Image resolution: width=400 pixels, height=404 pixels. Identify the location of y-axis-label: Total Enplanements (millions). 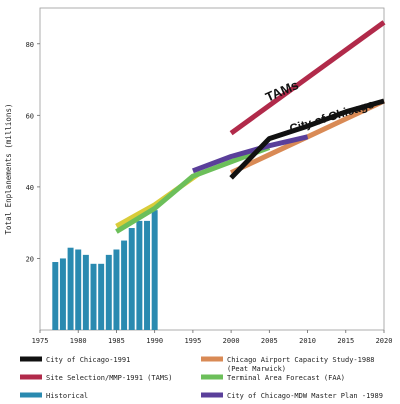
(8, 169).